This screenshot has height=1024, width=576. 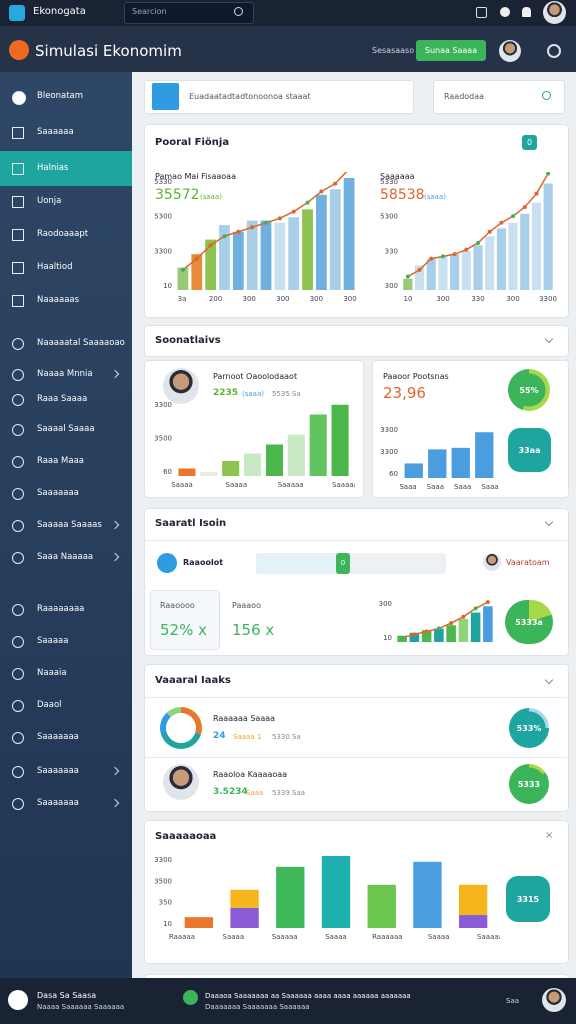 What do you see at coordinates (49, 705) in the screenshot?
I see `nav-label: Daaol` at bounding box center [49, 705].